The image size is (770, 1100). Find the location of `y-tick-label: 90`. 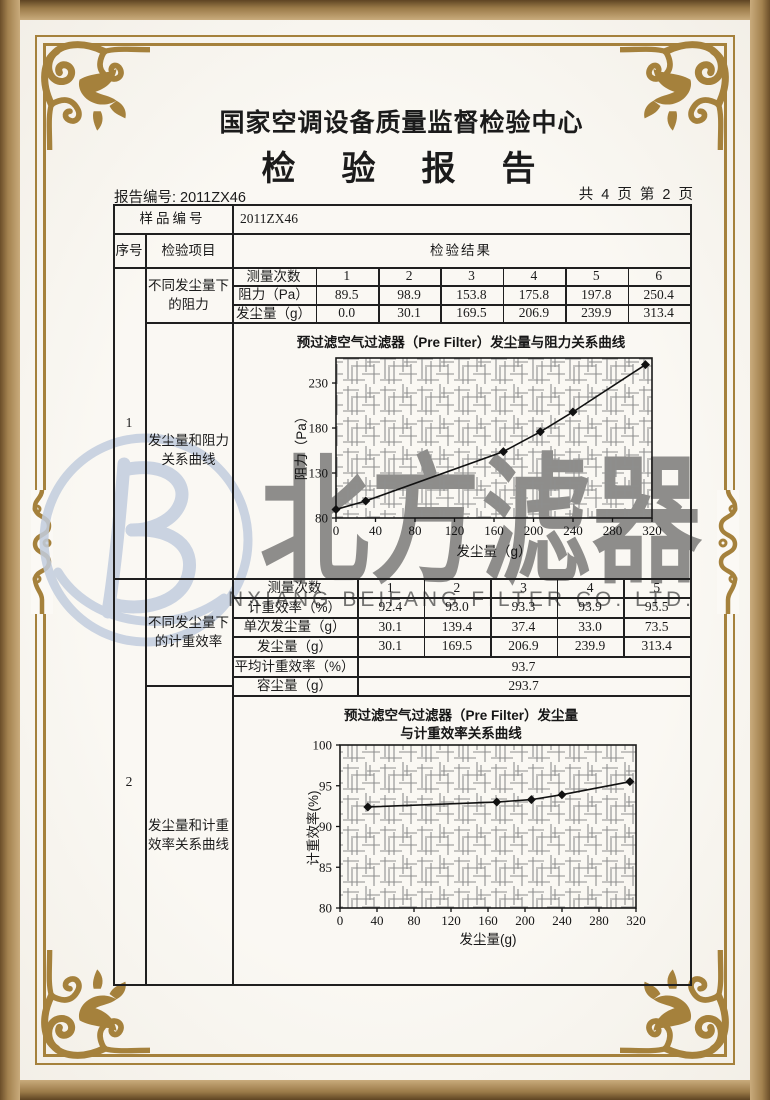

y-tick-label: 90 is located at coordinates (325, 826).